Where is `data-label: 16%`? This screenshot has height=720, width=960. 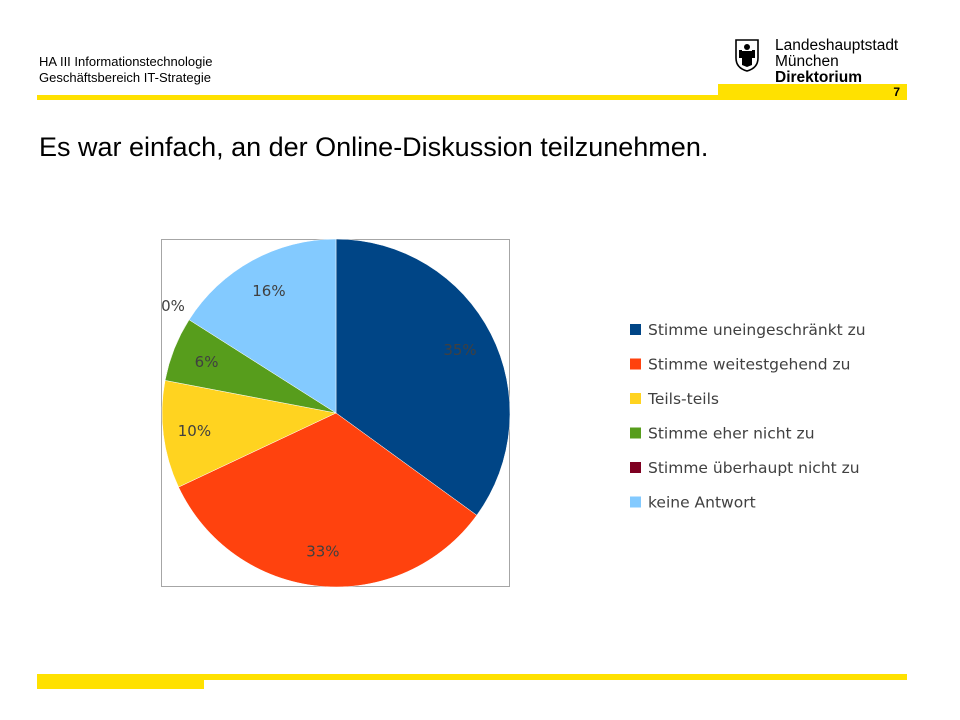 data-label: 16% is located at coordinates (268, 291).